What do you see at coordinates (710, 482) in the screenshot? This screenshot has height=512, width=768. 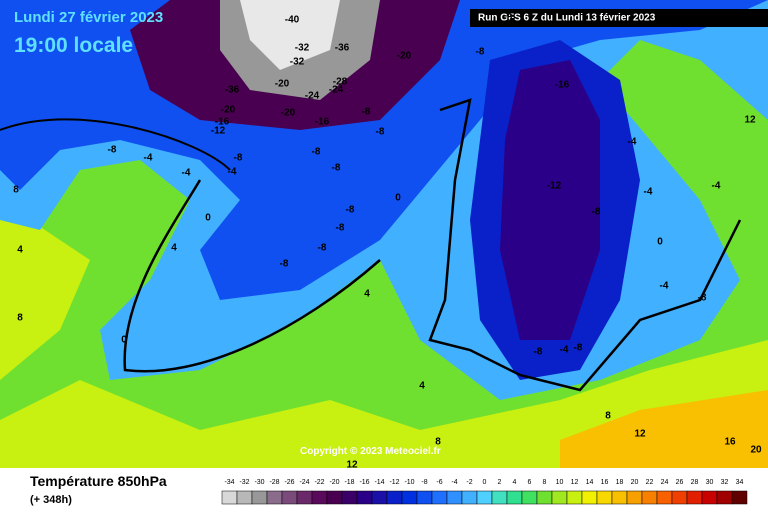 I see `scale-label: 30` at bounding box center [710, 482].